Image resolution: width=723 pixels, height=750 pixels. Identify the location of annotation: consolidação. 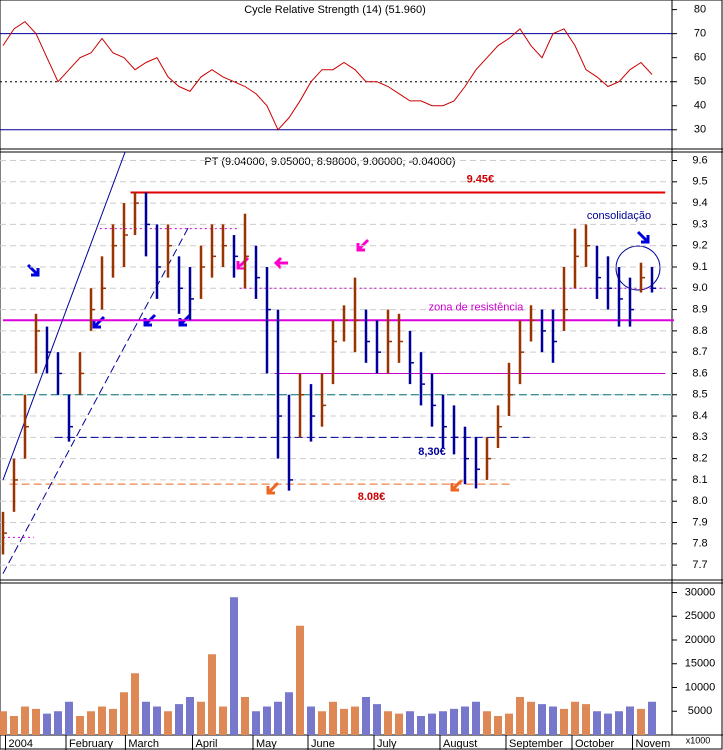
(619, 216).